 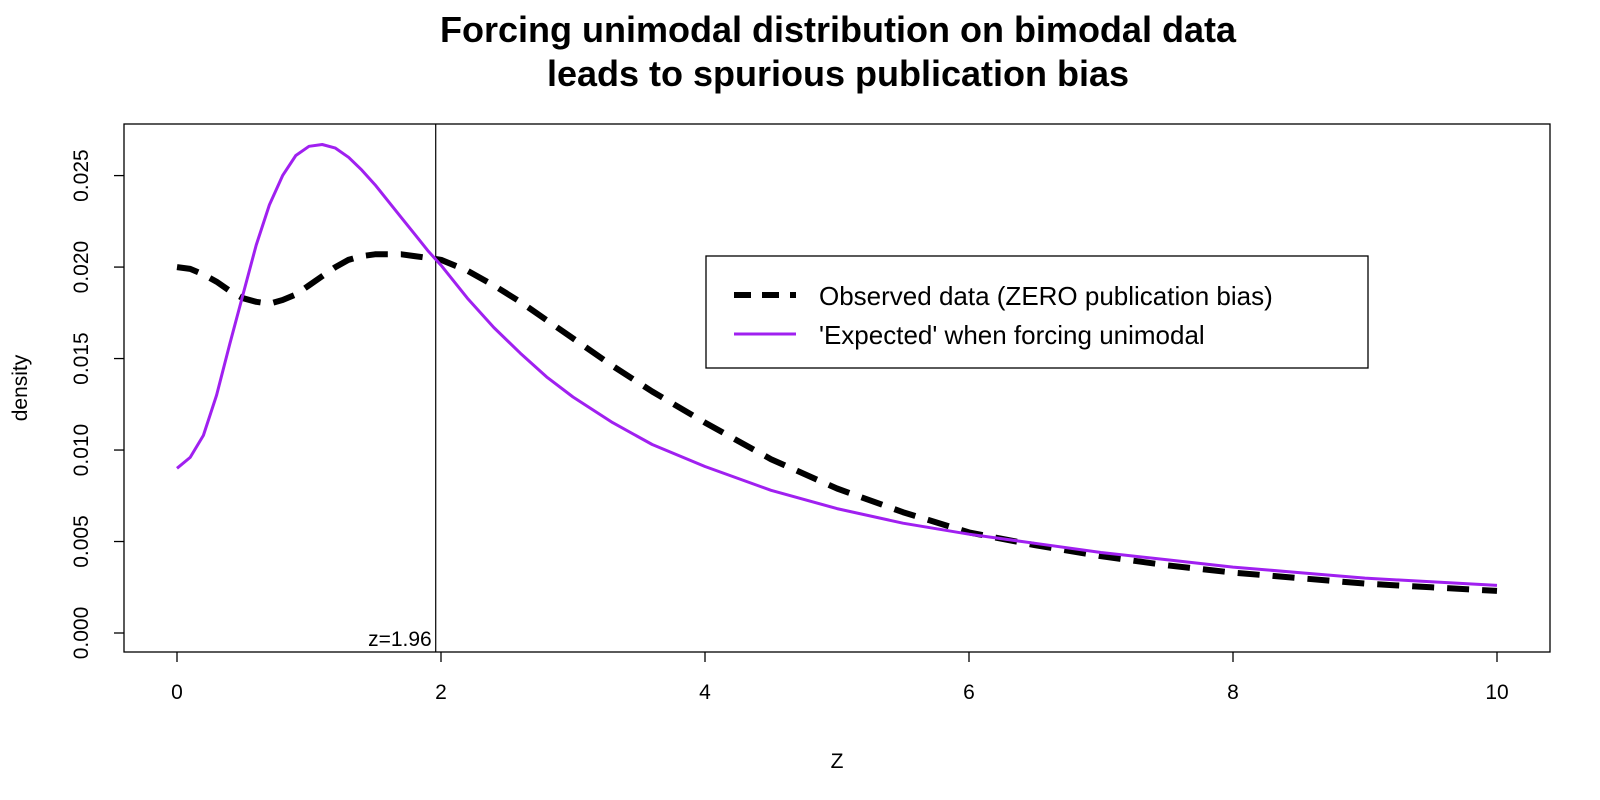 I want to click on y-tick-label-0: 0.000, so click(x=81, y=633).